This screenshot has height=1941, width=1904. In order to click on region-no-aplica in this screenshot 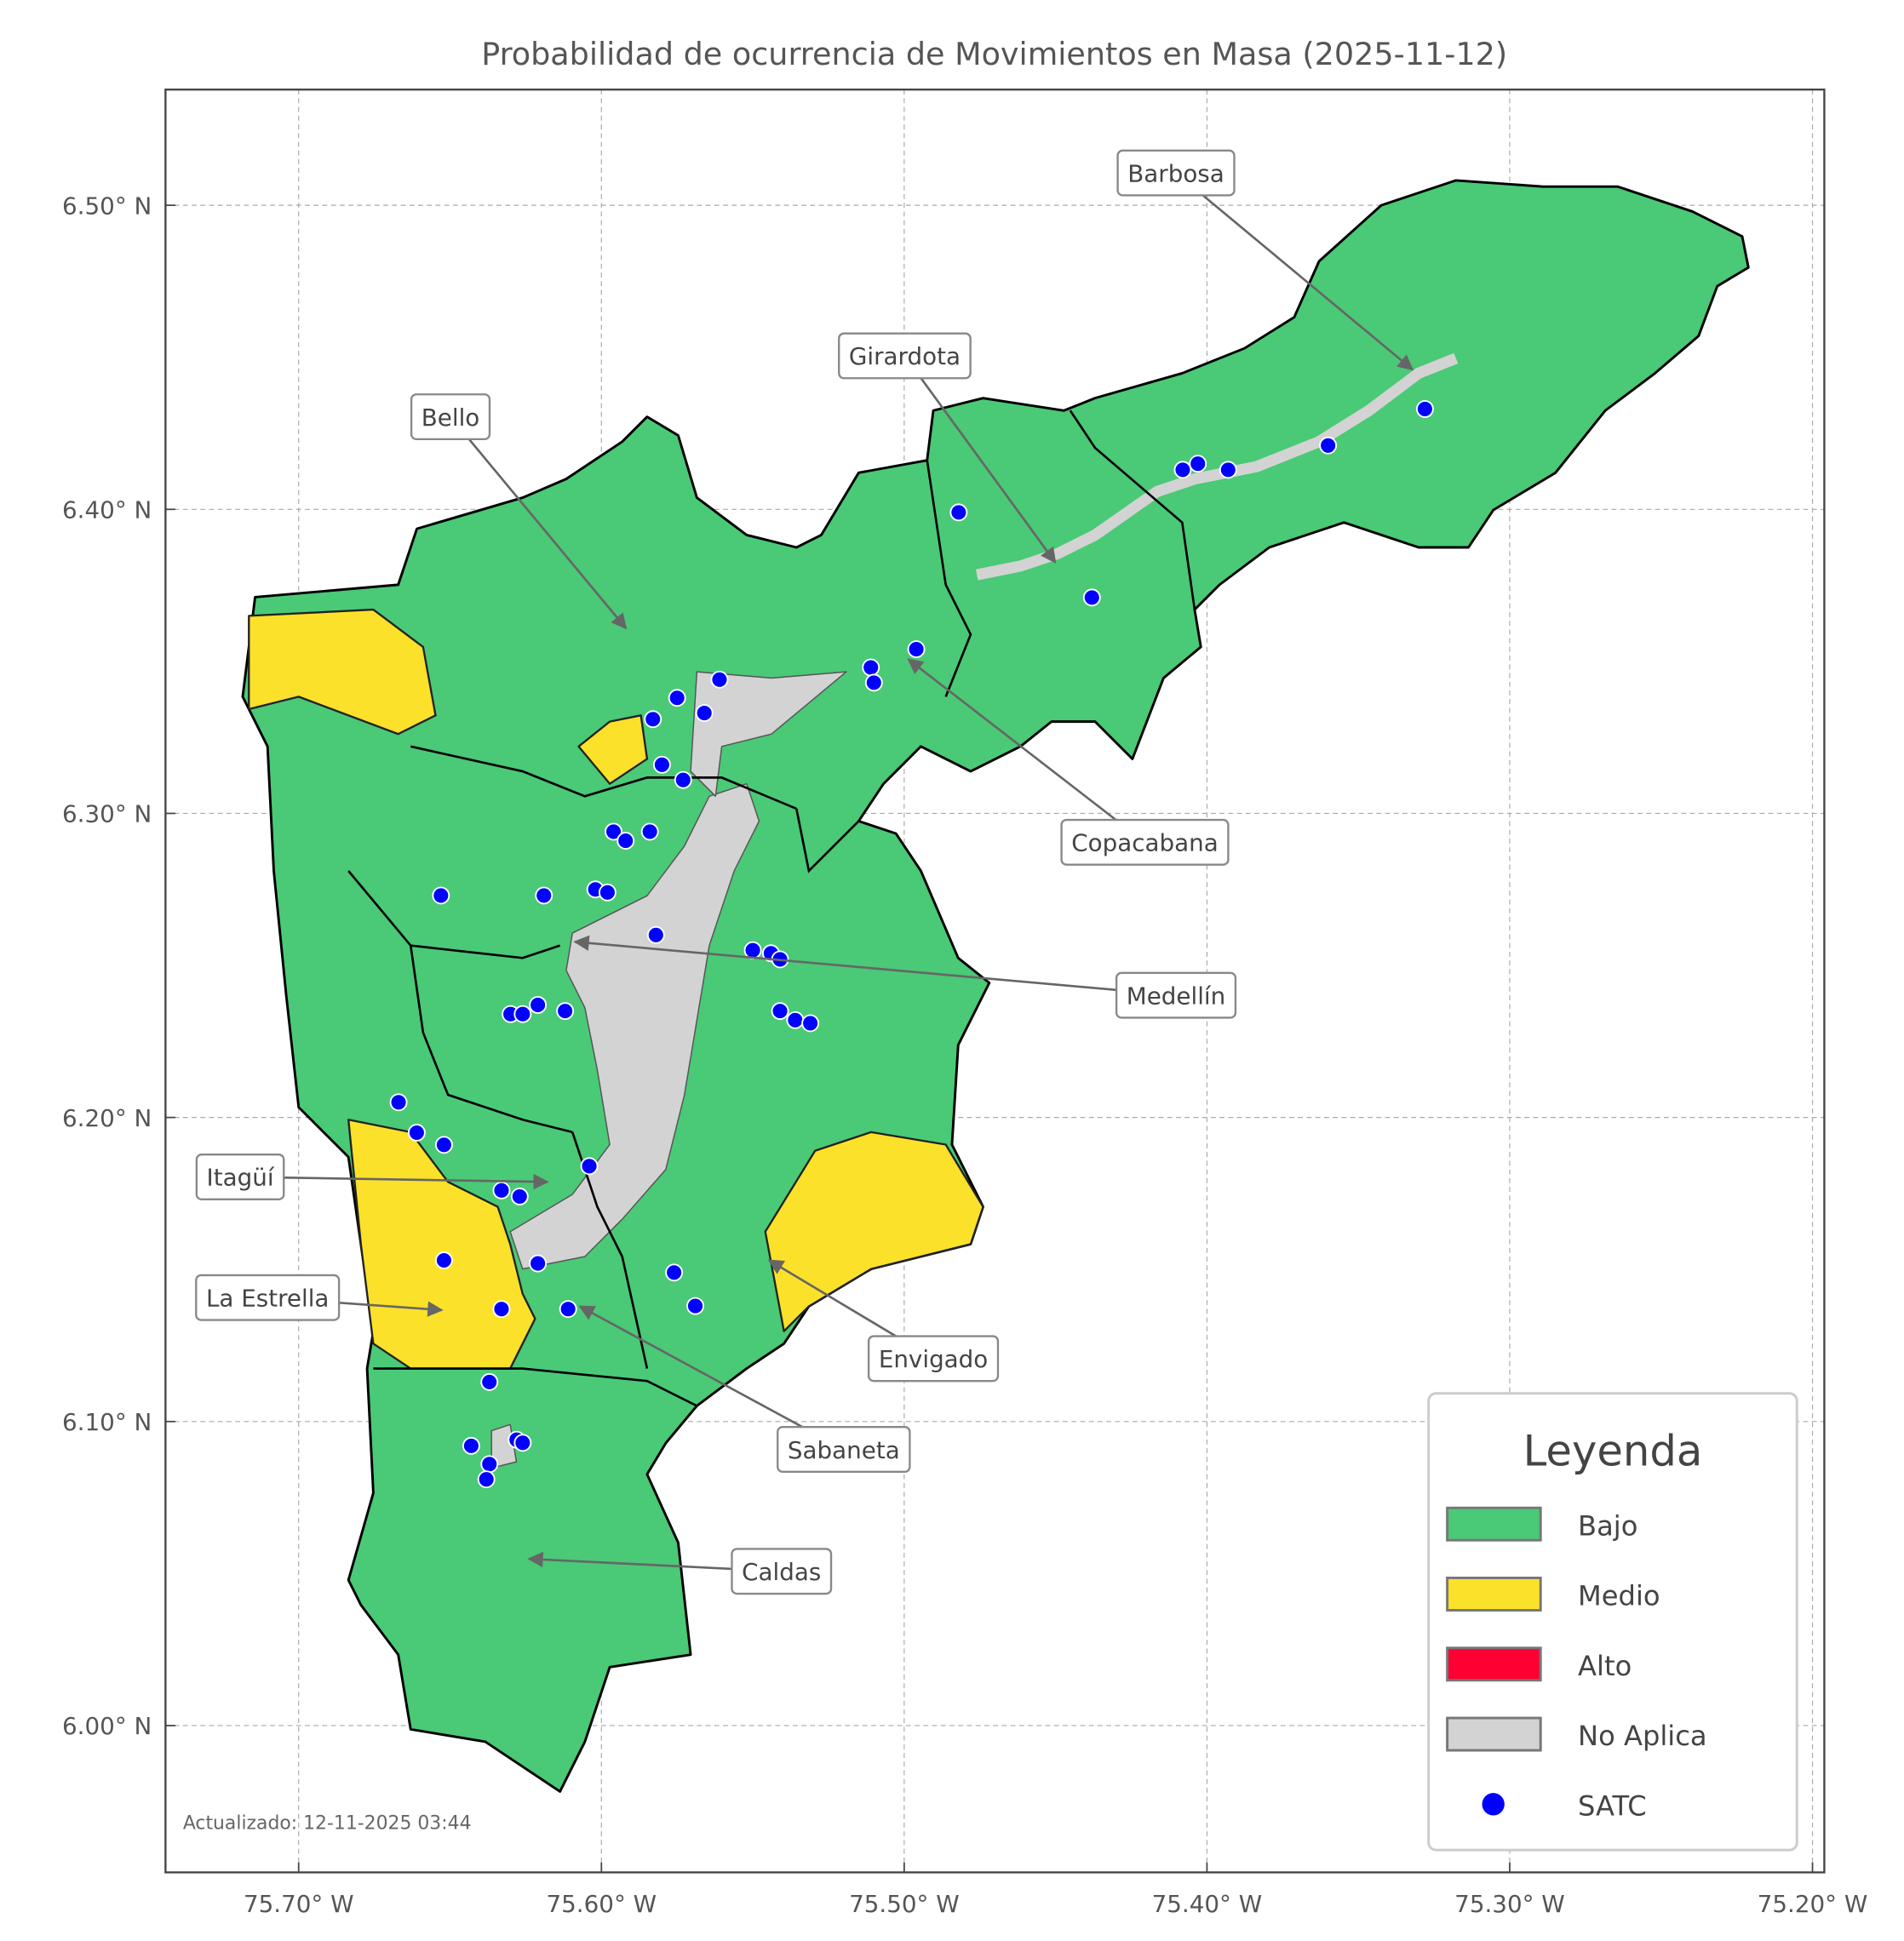, I will do `click(768, 734)`.